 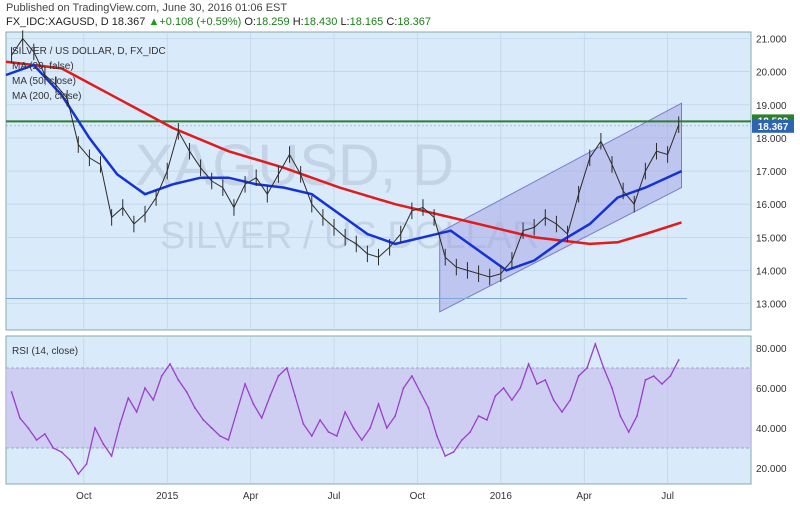 I want to click on legend-entry-3: MA (200, close), so click(x=46, y=96).